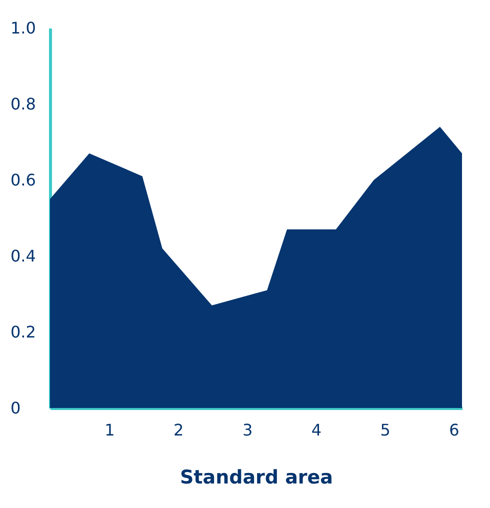 This screenshot has height=508, width=490. What do you see at coordinates (247, 430) in the screenshot?
I see `x-tick-label: 3` at bounding box center [247, 430].